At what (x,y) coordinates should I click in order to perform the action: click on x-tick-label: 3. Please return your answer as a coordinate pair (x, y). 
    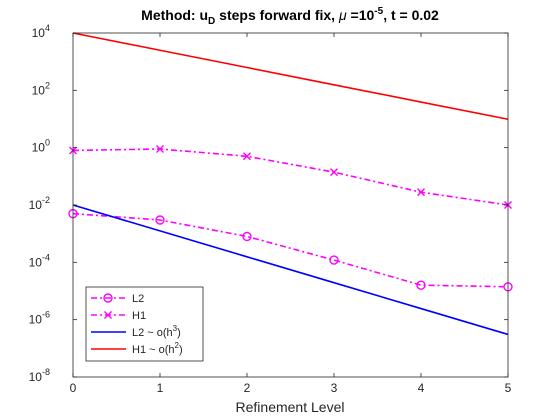
    Looking at the image, I should click on (334, 388).